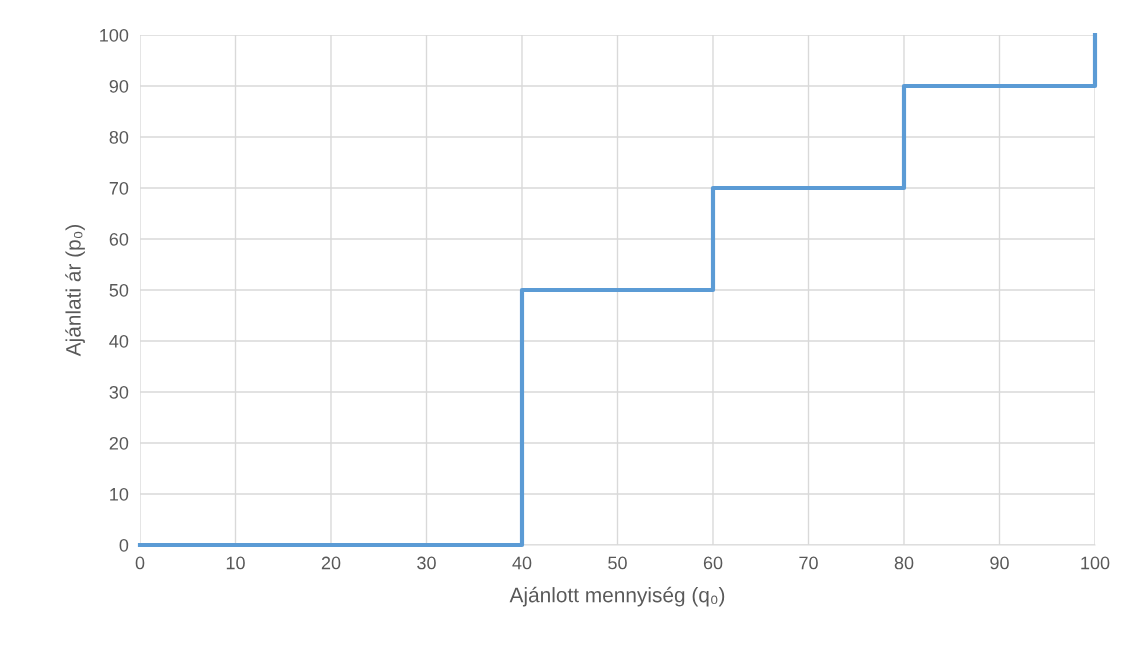  Describe the element at coordinates (235, 563) in the screenshot. I see `x-tick-label: 10` at that location.